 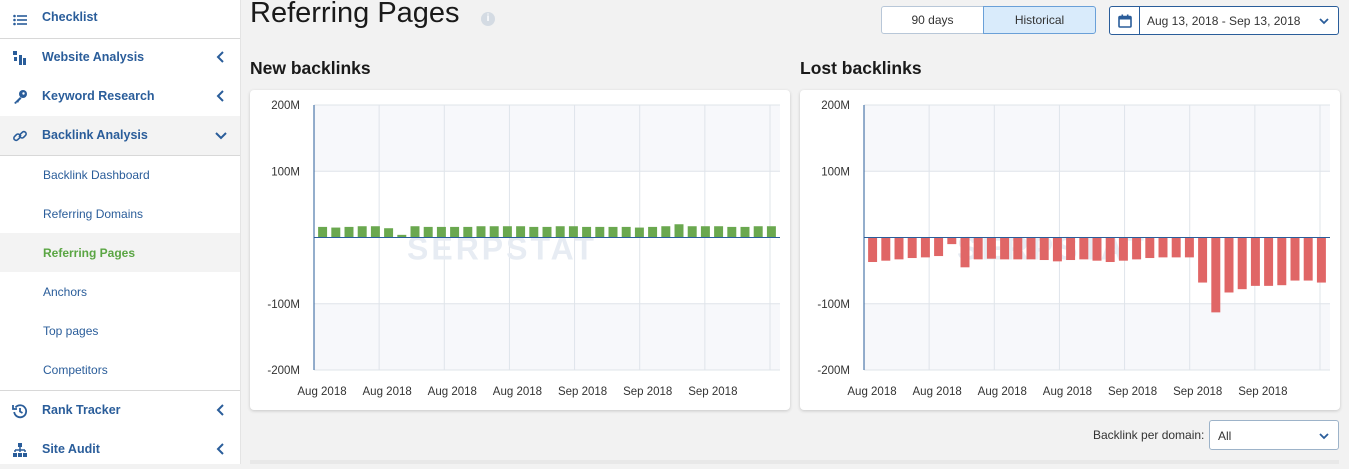 What do you see at coordinates (120, 252) in the screenshot?
I see `sidebar-subitem-referring-pages: Referring Pages` at bounding box center [120, 252].